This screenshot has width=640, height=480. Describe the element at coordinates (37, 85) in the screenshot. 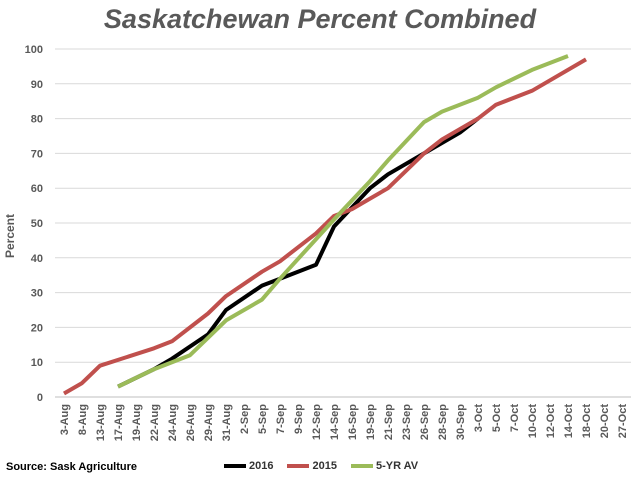

I see `y-tick-label: 90` at that location.